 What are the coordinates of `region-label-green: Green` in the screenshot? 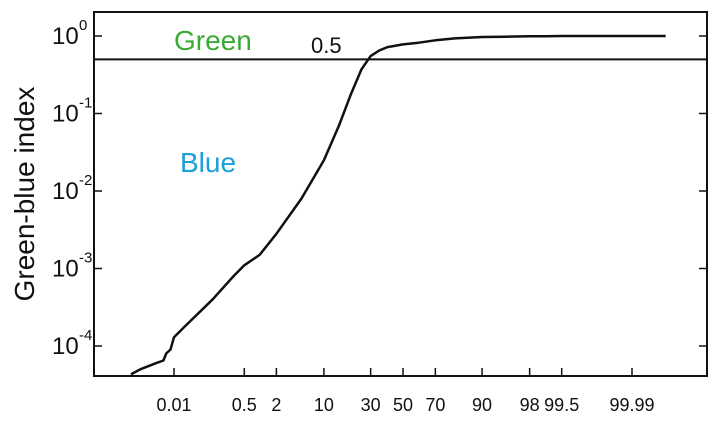 It's located at (213, 40).